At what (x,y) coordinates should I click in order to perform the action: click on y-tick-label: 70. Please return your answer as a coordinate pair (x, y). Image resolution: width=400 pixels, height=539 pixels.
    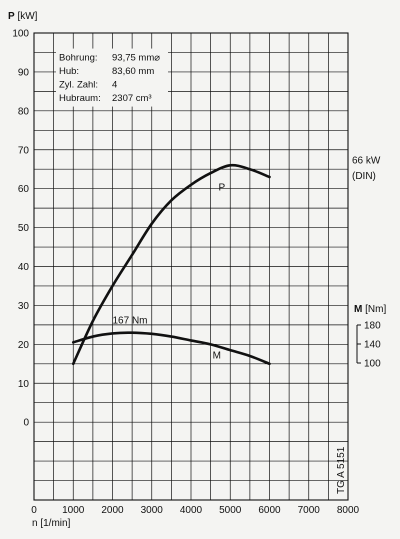
    Looking at the image, I should click on (24, 150).